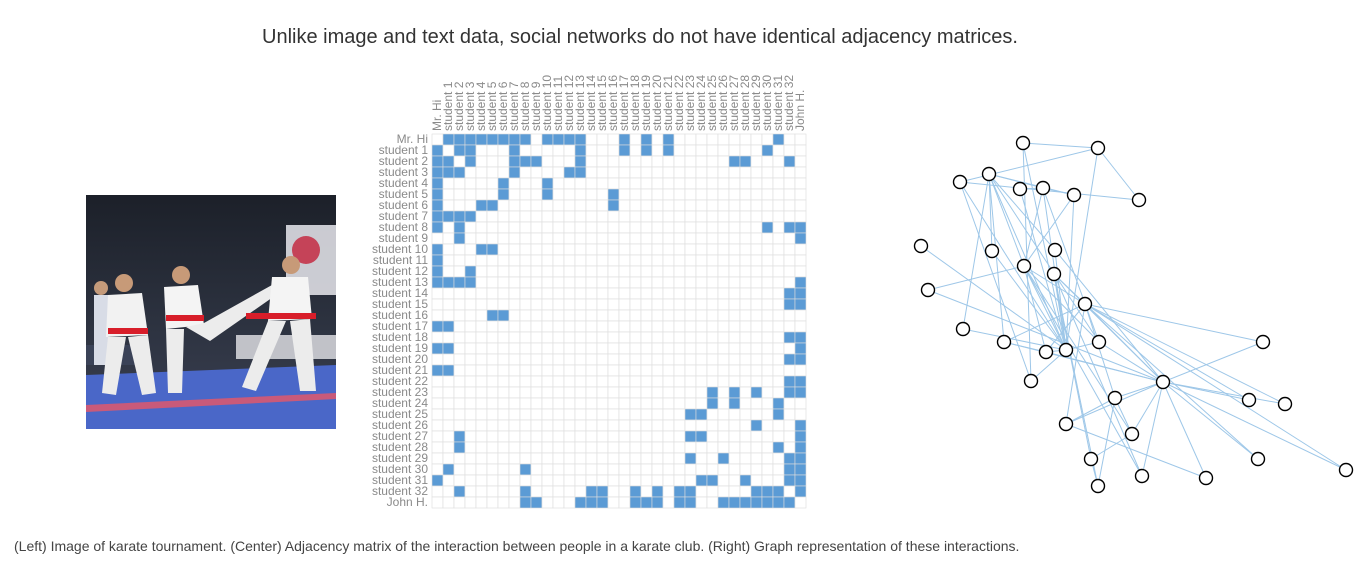  Describe the element at coordinates (580, 103) in the screenshot. I see `column-label: student 13` at that location.